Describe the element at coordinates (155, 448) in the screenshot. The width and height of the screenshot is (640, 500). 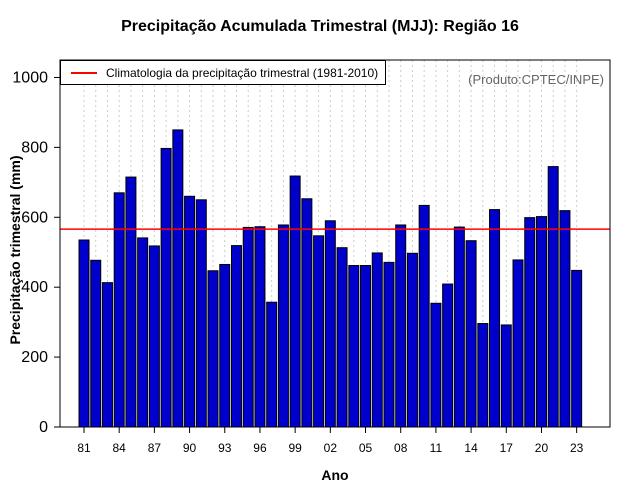
I see `x-tick-label: 87` at that location.